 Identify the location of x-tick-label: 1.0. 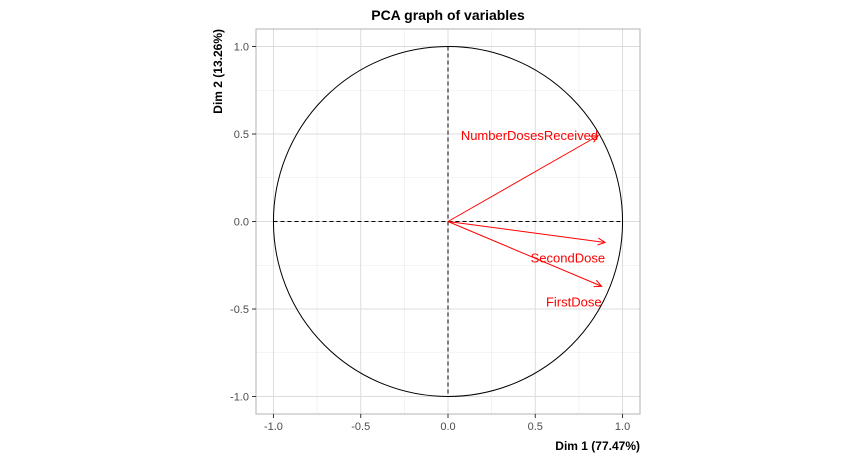
(622, 427).